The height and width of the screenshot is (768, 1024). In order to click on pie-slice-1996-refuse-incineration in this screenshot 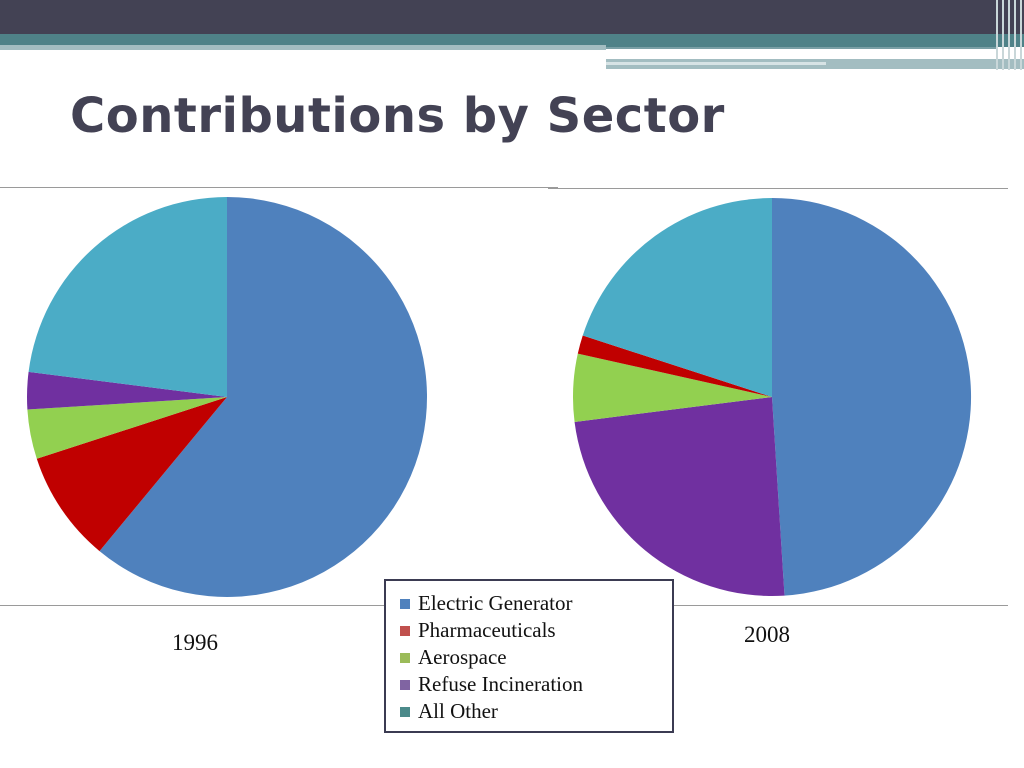, I will do `click(127, 390)`.